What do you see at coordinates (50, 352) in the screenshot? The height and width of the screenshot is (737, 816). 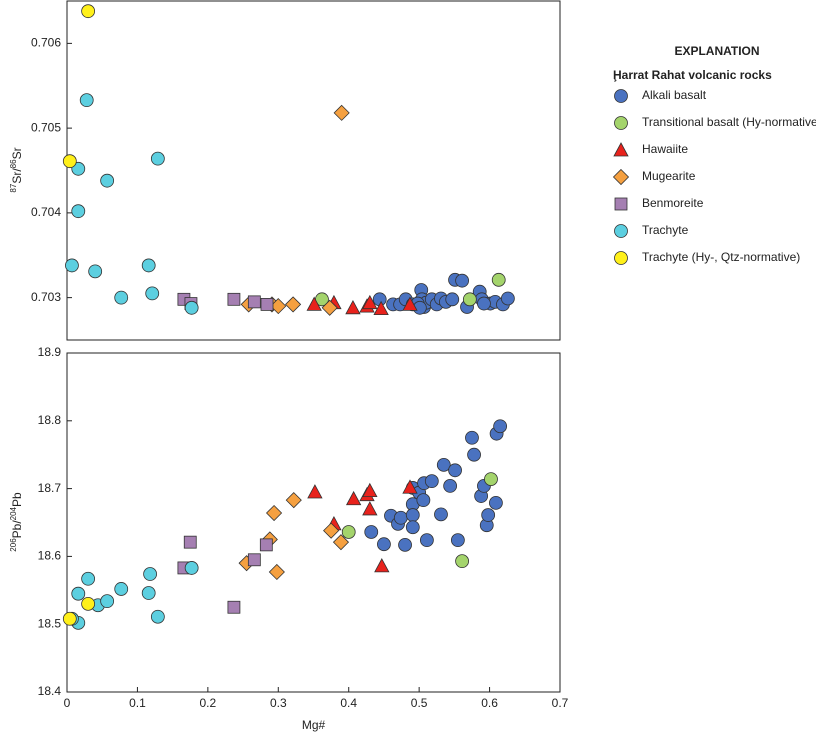 I see `y-tick-label: 18.9` at bounding box center [50, 352].